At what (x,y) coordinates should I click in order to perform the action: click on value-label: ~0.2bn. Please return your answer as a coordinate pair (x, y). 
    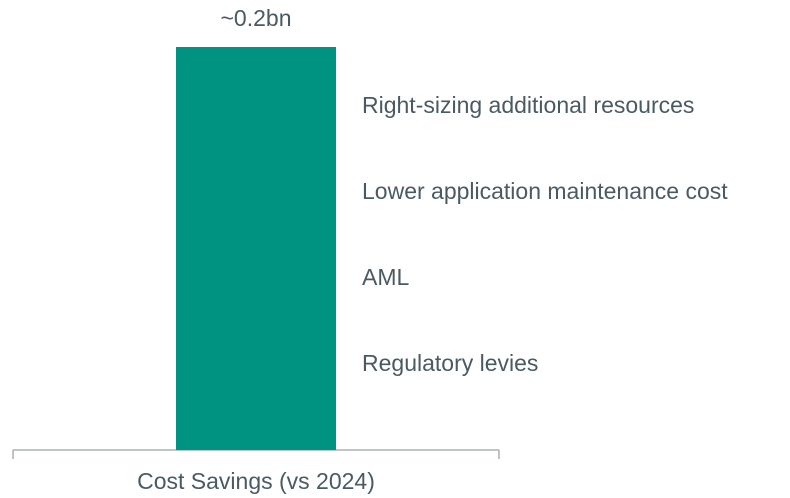
    Looking at the image, I should click on (256, 18).